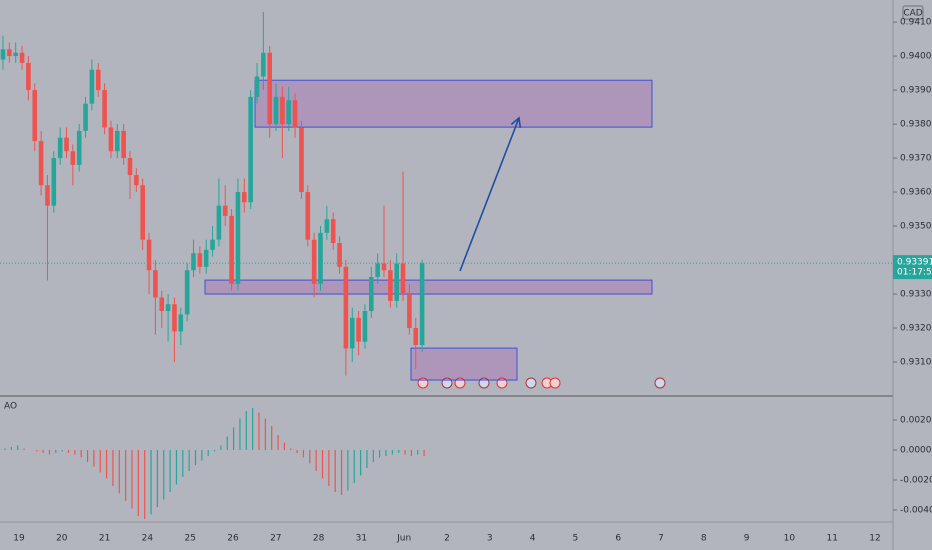 The width and height of the screenshot is (932, 550). What do you see at coordinates (233, 539) in the screenshot?
I see `x-tick-label: 26` at bounding box center [233, 539].